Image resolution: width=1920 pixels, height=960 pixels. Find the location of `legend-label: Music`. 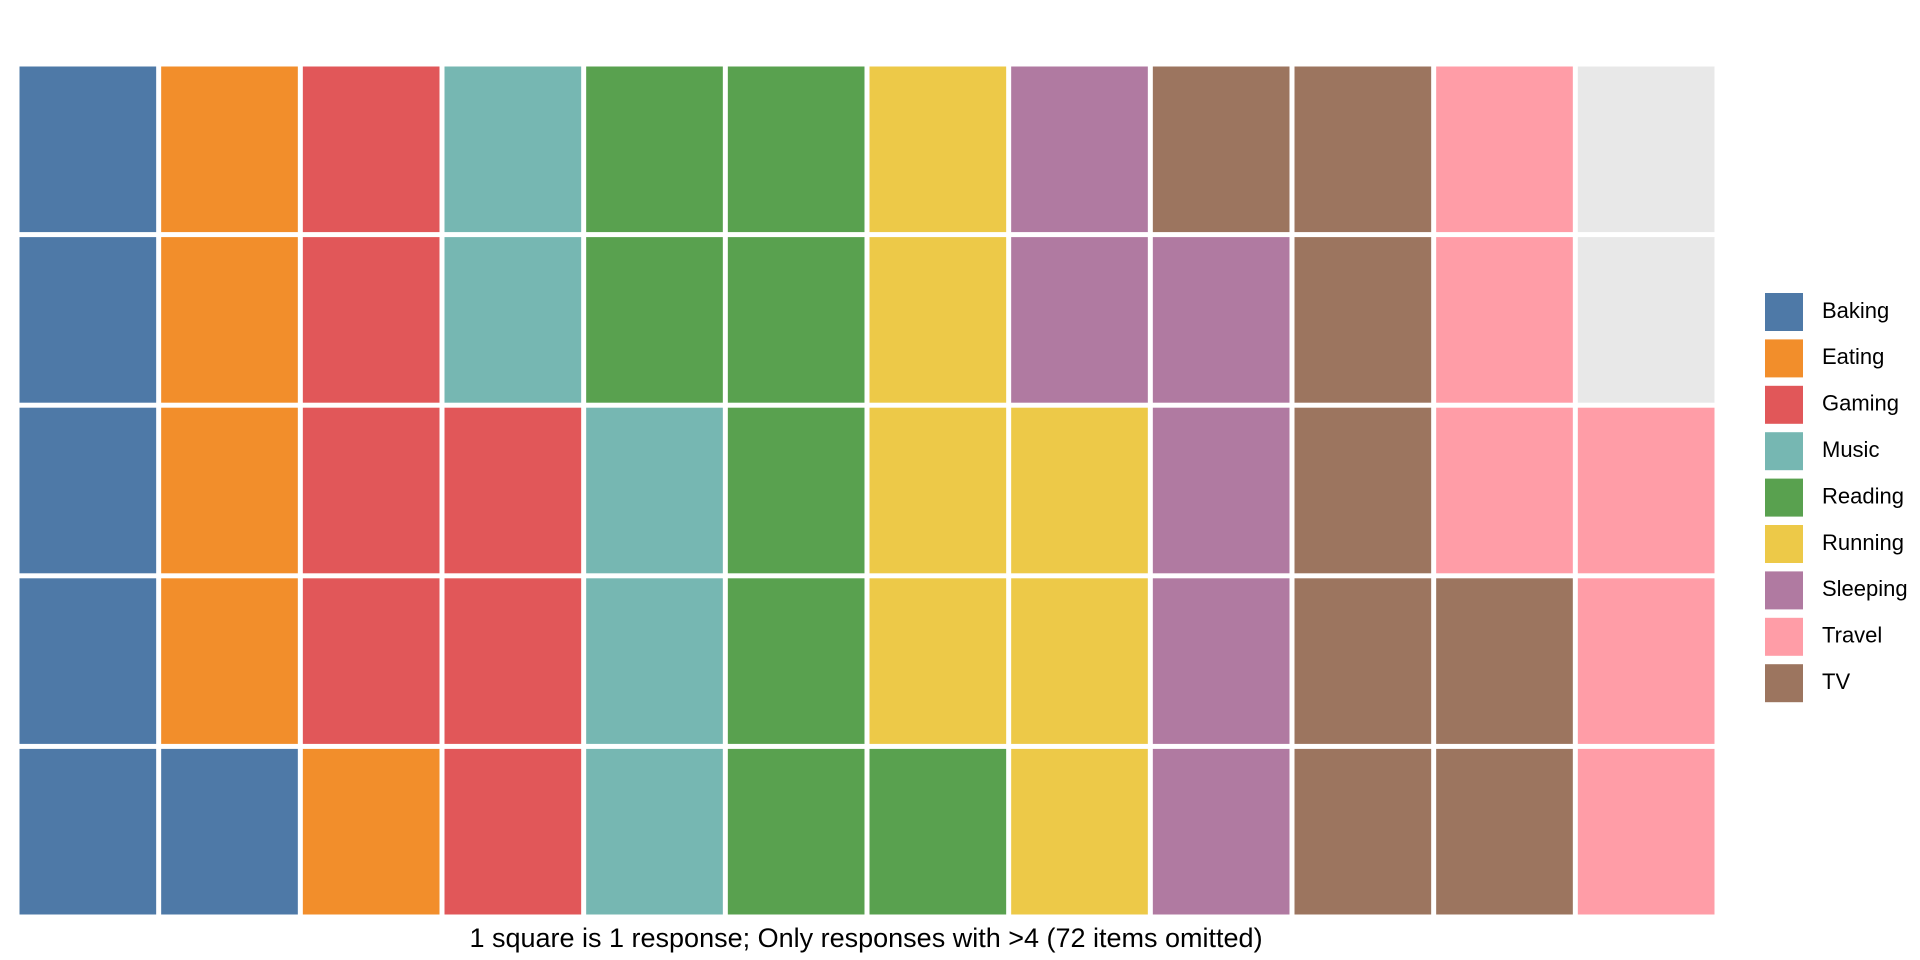

legend-label: Music is located at coordinates (1850, 449).